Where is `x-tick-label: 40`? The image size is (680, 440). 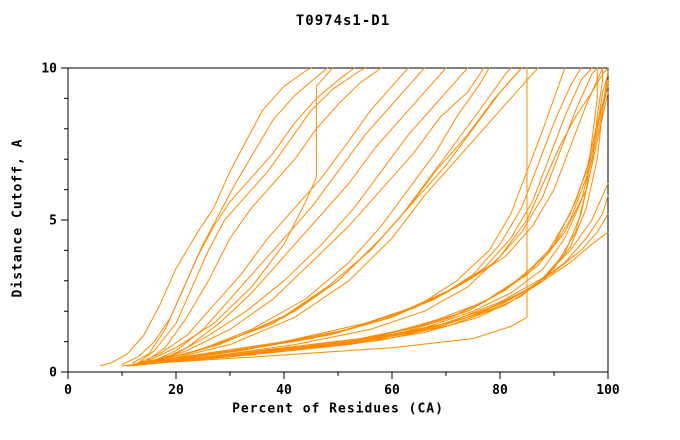
x-tick-label: 40 is located at coordinates (284, 390).